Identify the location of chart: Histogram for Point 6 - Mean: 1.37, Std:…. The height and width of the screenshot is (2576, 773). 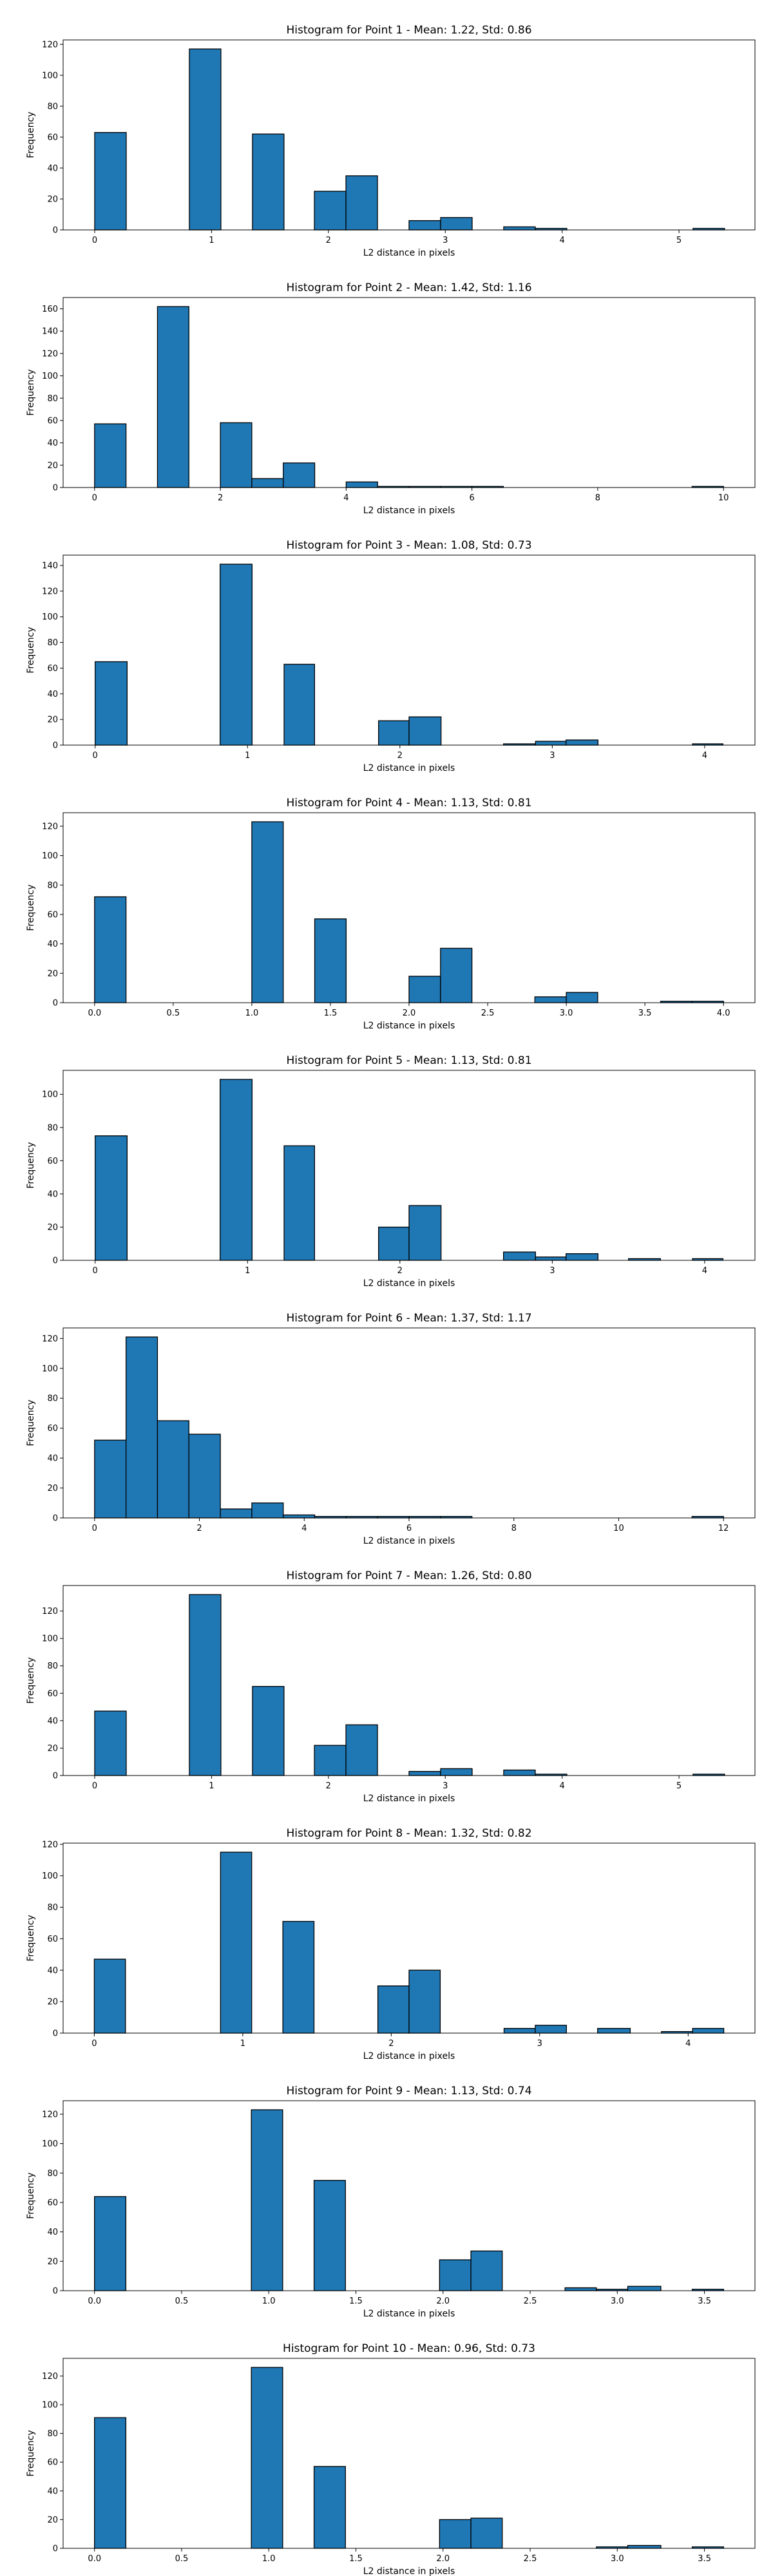
(391, 1429).